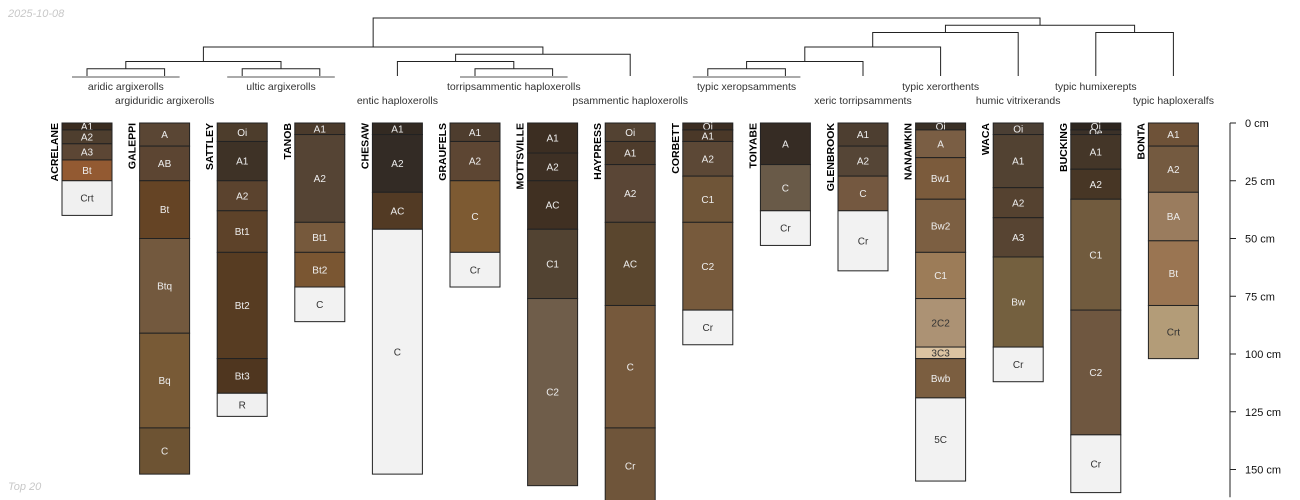 The width and height of the screenshot is (1300, 500). I want to click on soil-profile: GRAUFELS A1 A2 C Cr, so click(469, 205).